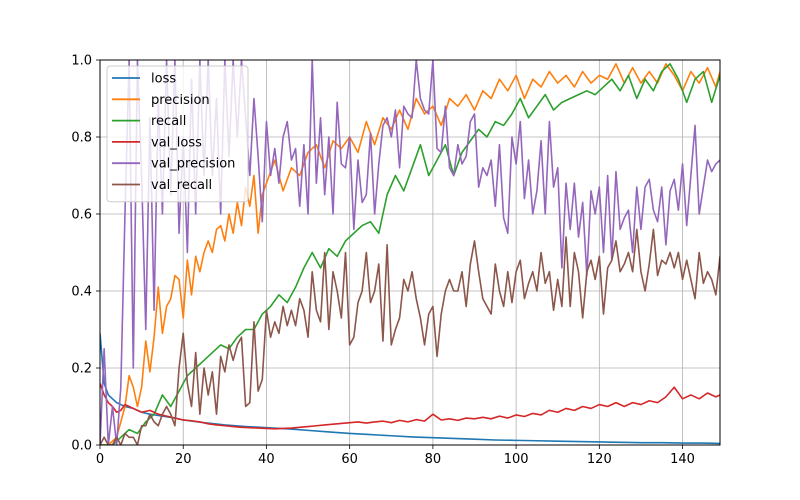 The image size is (800, 500). Describe the element at coordinates (266, 459) in the screenshot. I see `x-tick-label: 40` at that location.